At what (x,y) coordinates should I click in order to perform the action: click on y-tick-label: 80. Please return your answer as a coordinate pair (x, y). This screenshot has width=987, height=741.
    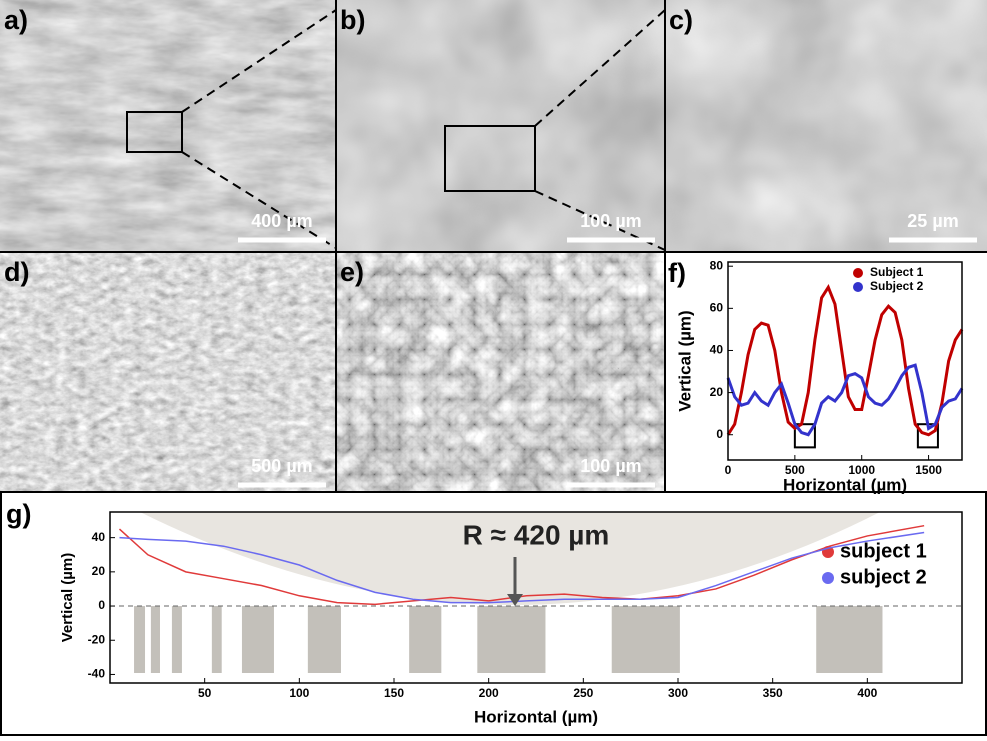
    Looking at the image, I should click on (717, 265).